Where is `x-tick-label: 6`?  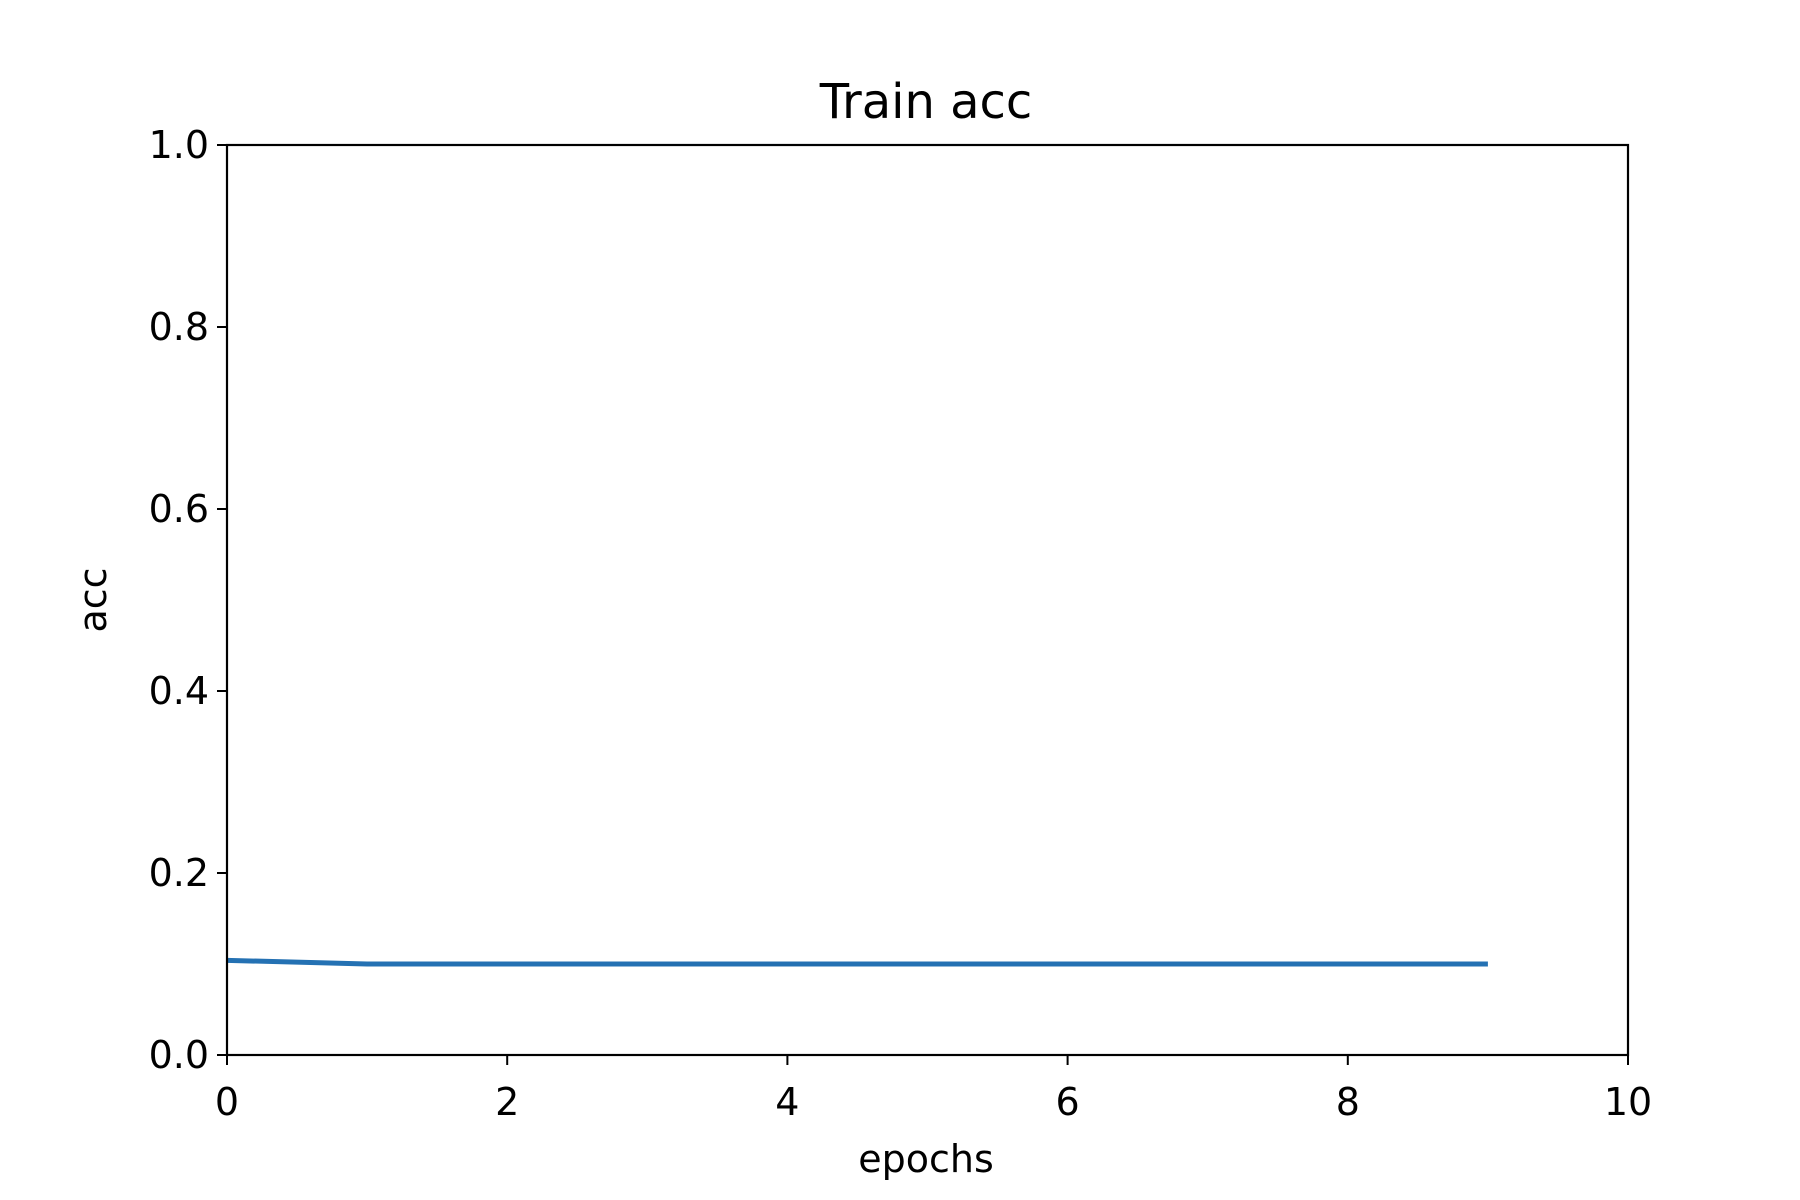 x-tick-label: 6 is located at coordinates (1068, 1102).